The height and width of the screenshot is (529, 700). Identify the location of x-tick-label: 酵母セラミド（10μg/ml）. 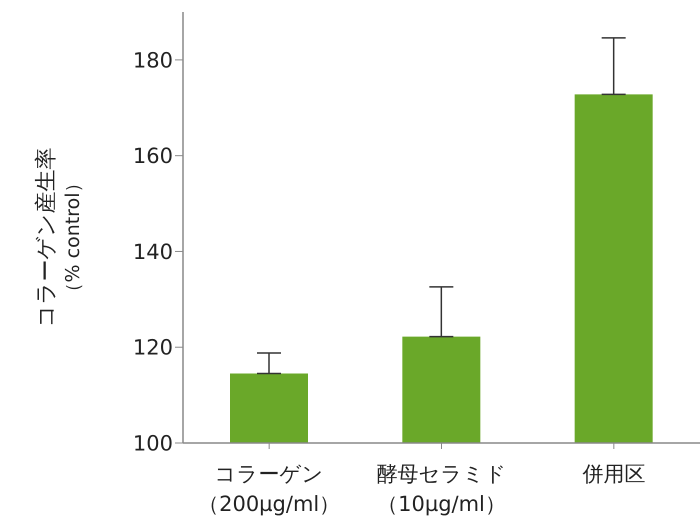
(441, 489).